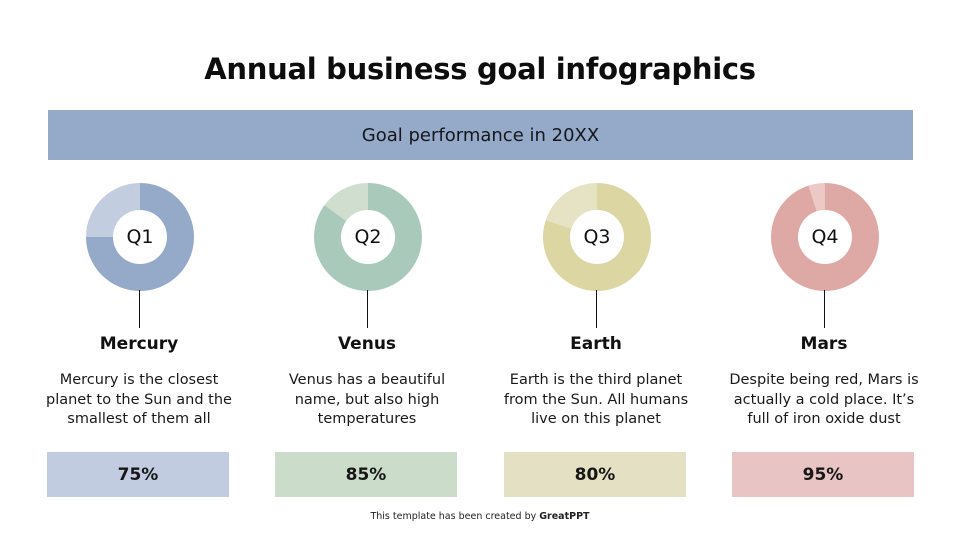 Image resolution: width=960 pixels, height=540 pixels. I want to click on quarter-label: Q2, so click(368, 237).